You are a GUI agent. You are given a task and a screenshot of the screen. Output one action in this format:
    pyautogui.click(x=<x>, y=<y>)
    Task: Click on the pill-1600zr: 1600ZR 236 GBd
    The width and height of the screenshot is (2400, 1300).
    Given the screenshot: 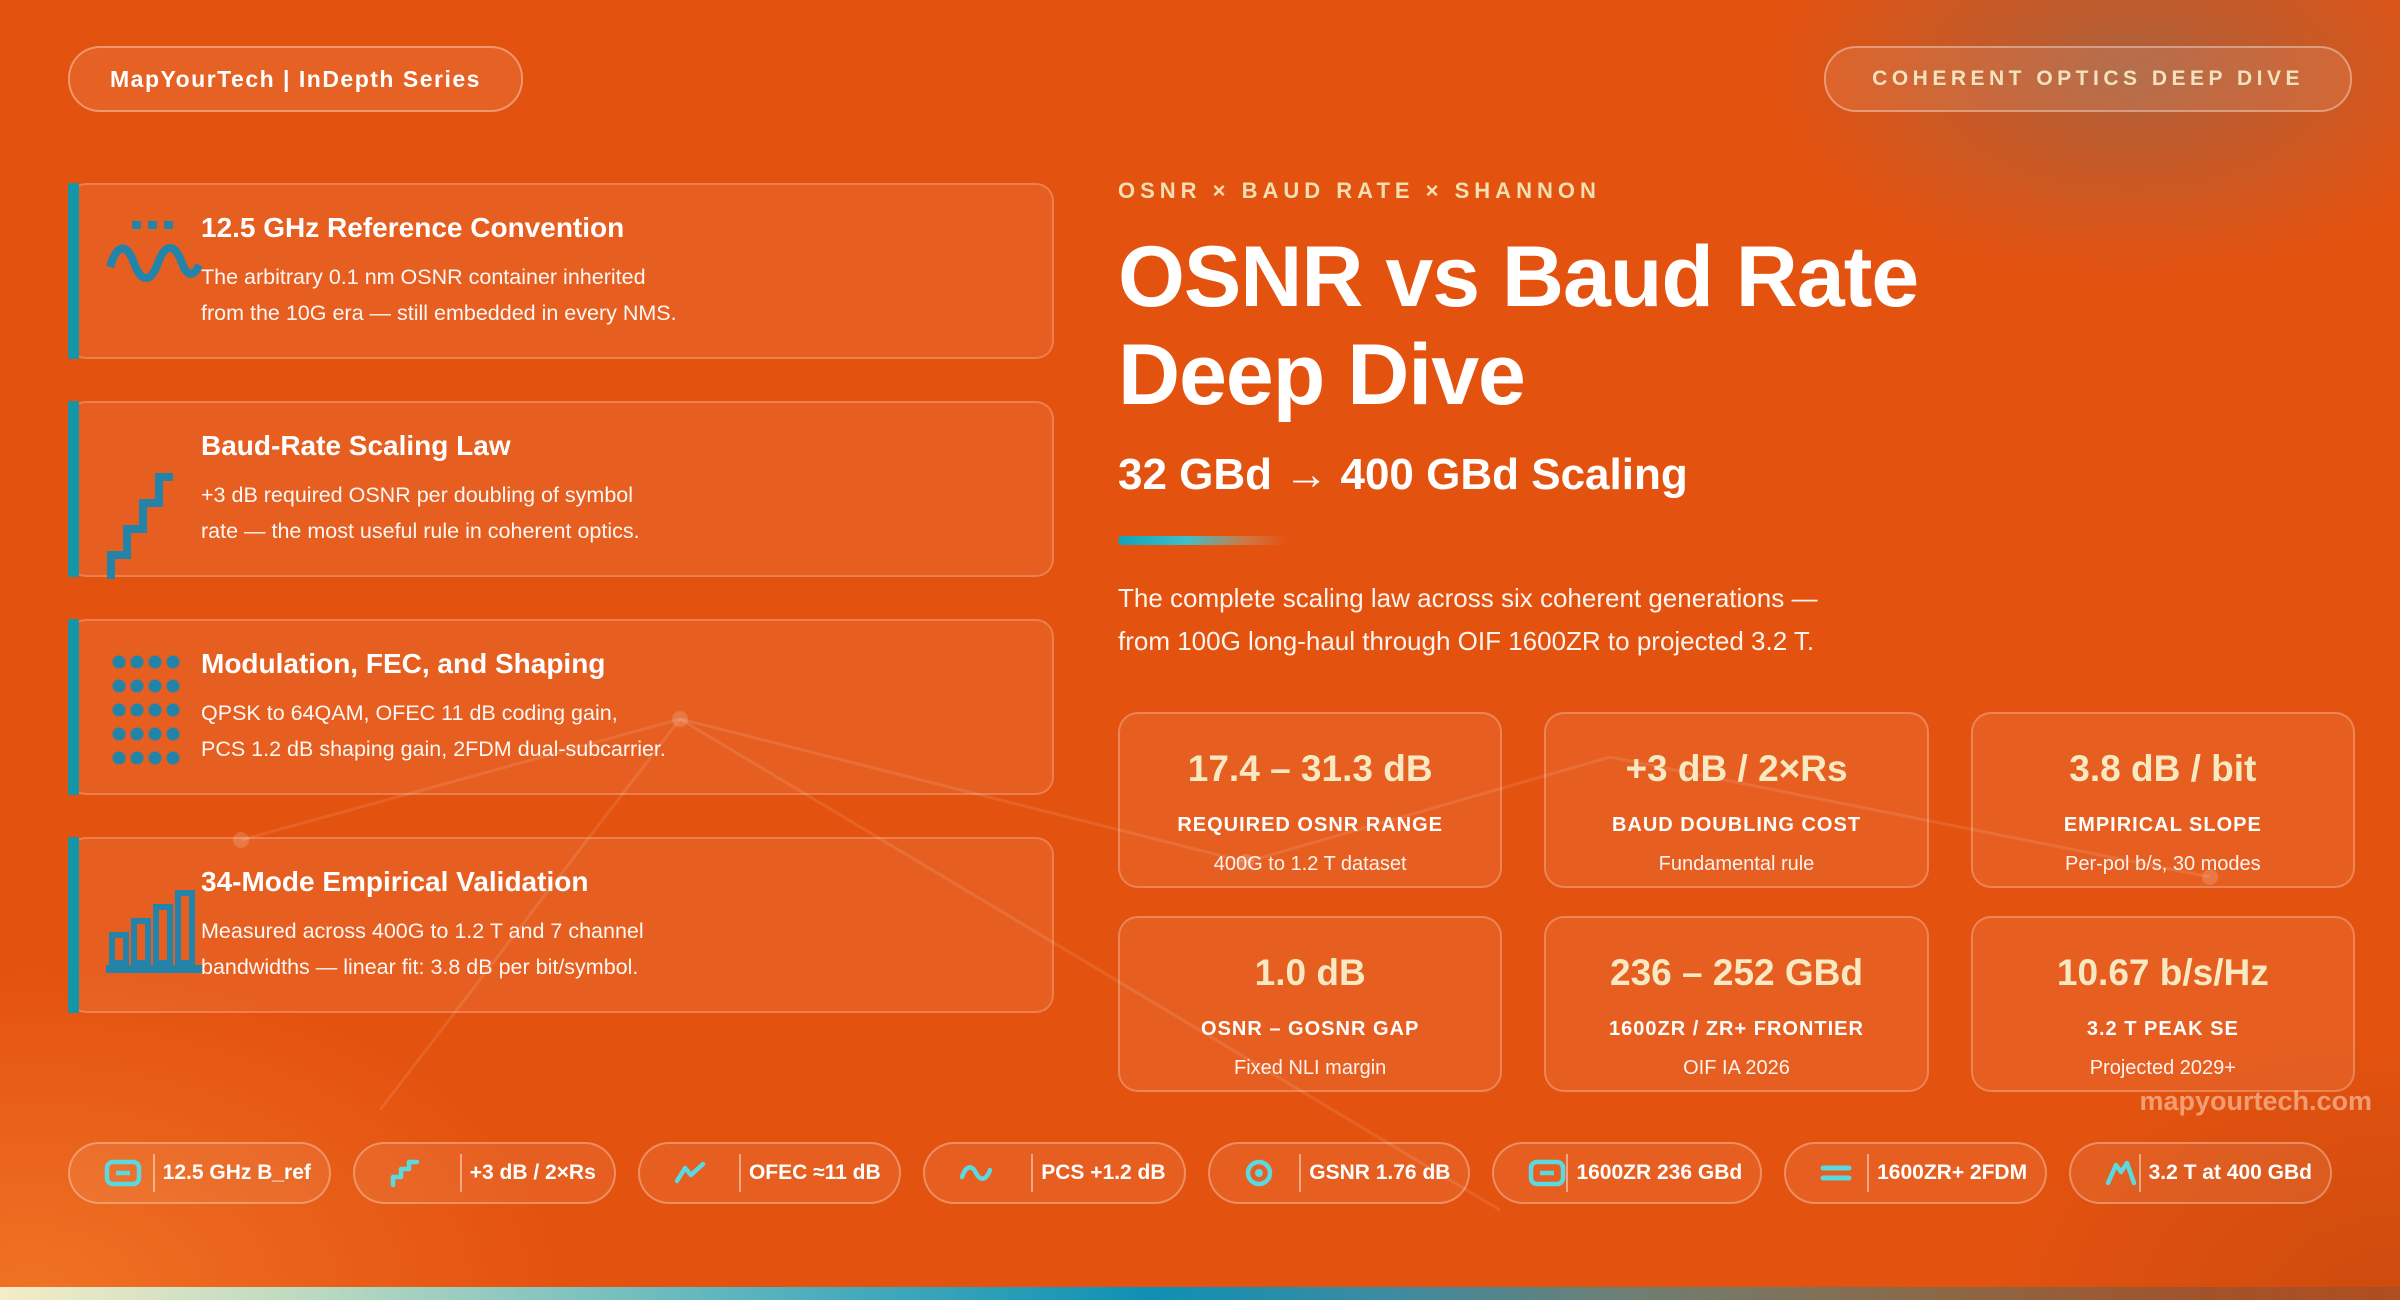 What is the action you would take?
    pyautogui.click(x=1627, y=1173)
    